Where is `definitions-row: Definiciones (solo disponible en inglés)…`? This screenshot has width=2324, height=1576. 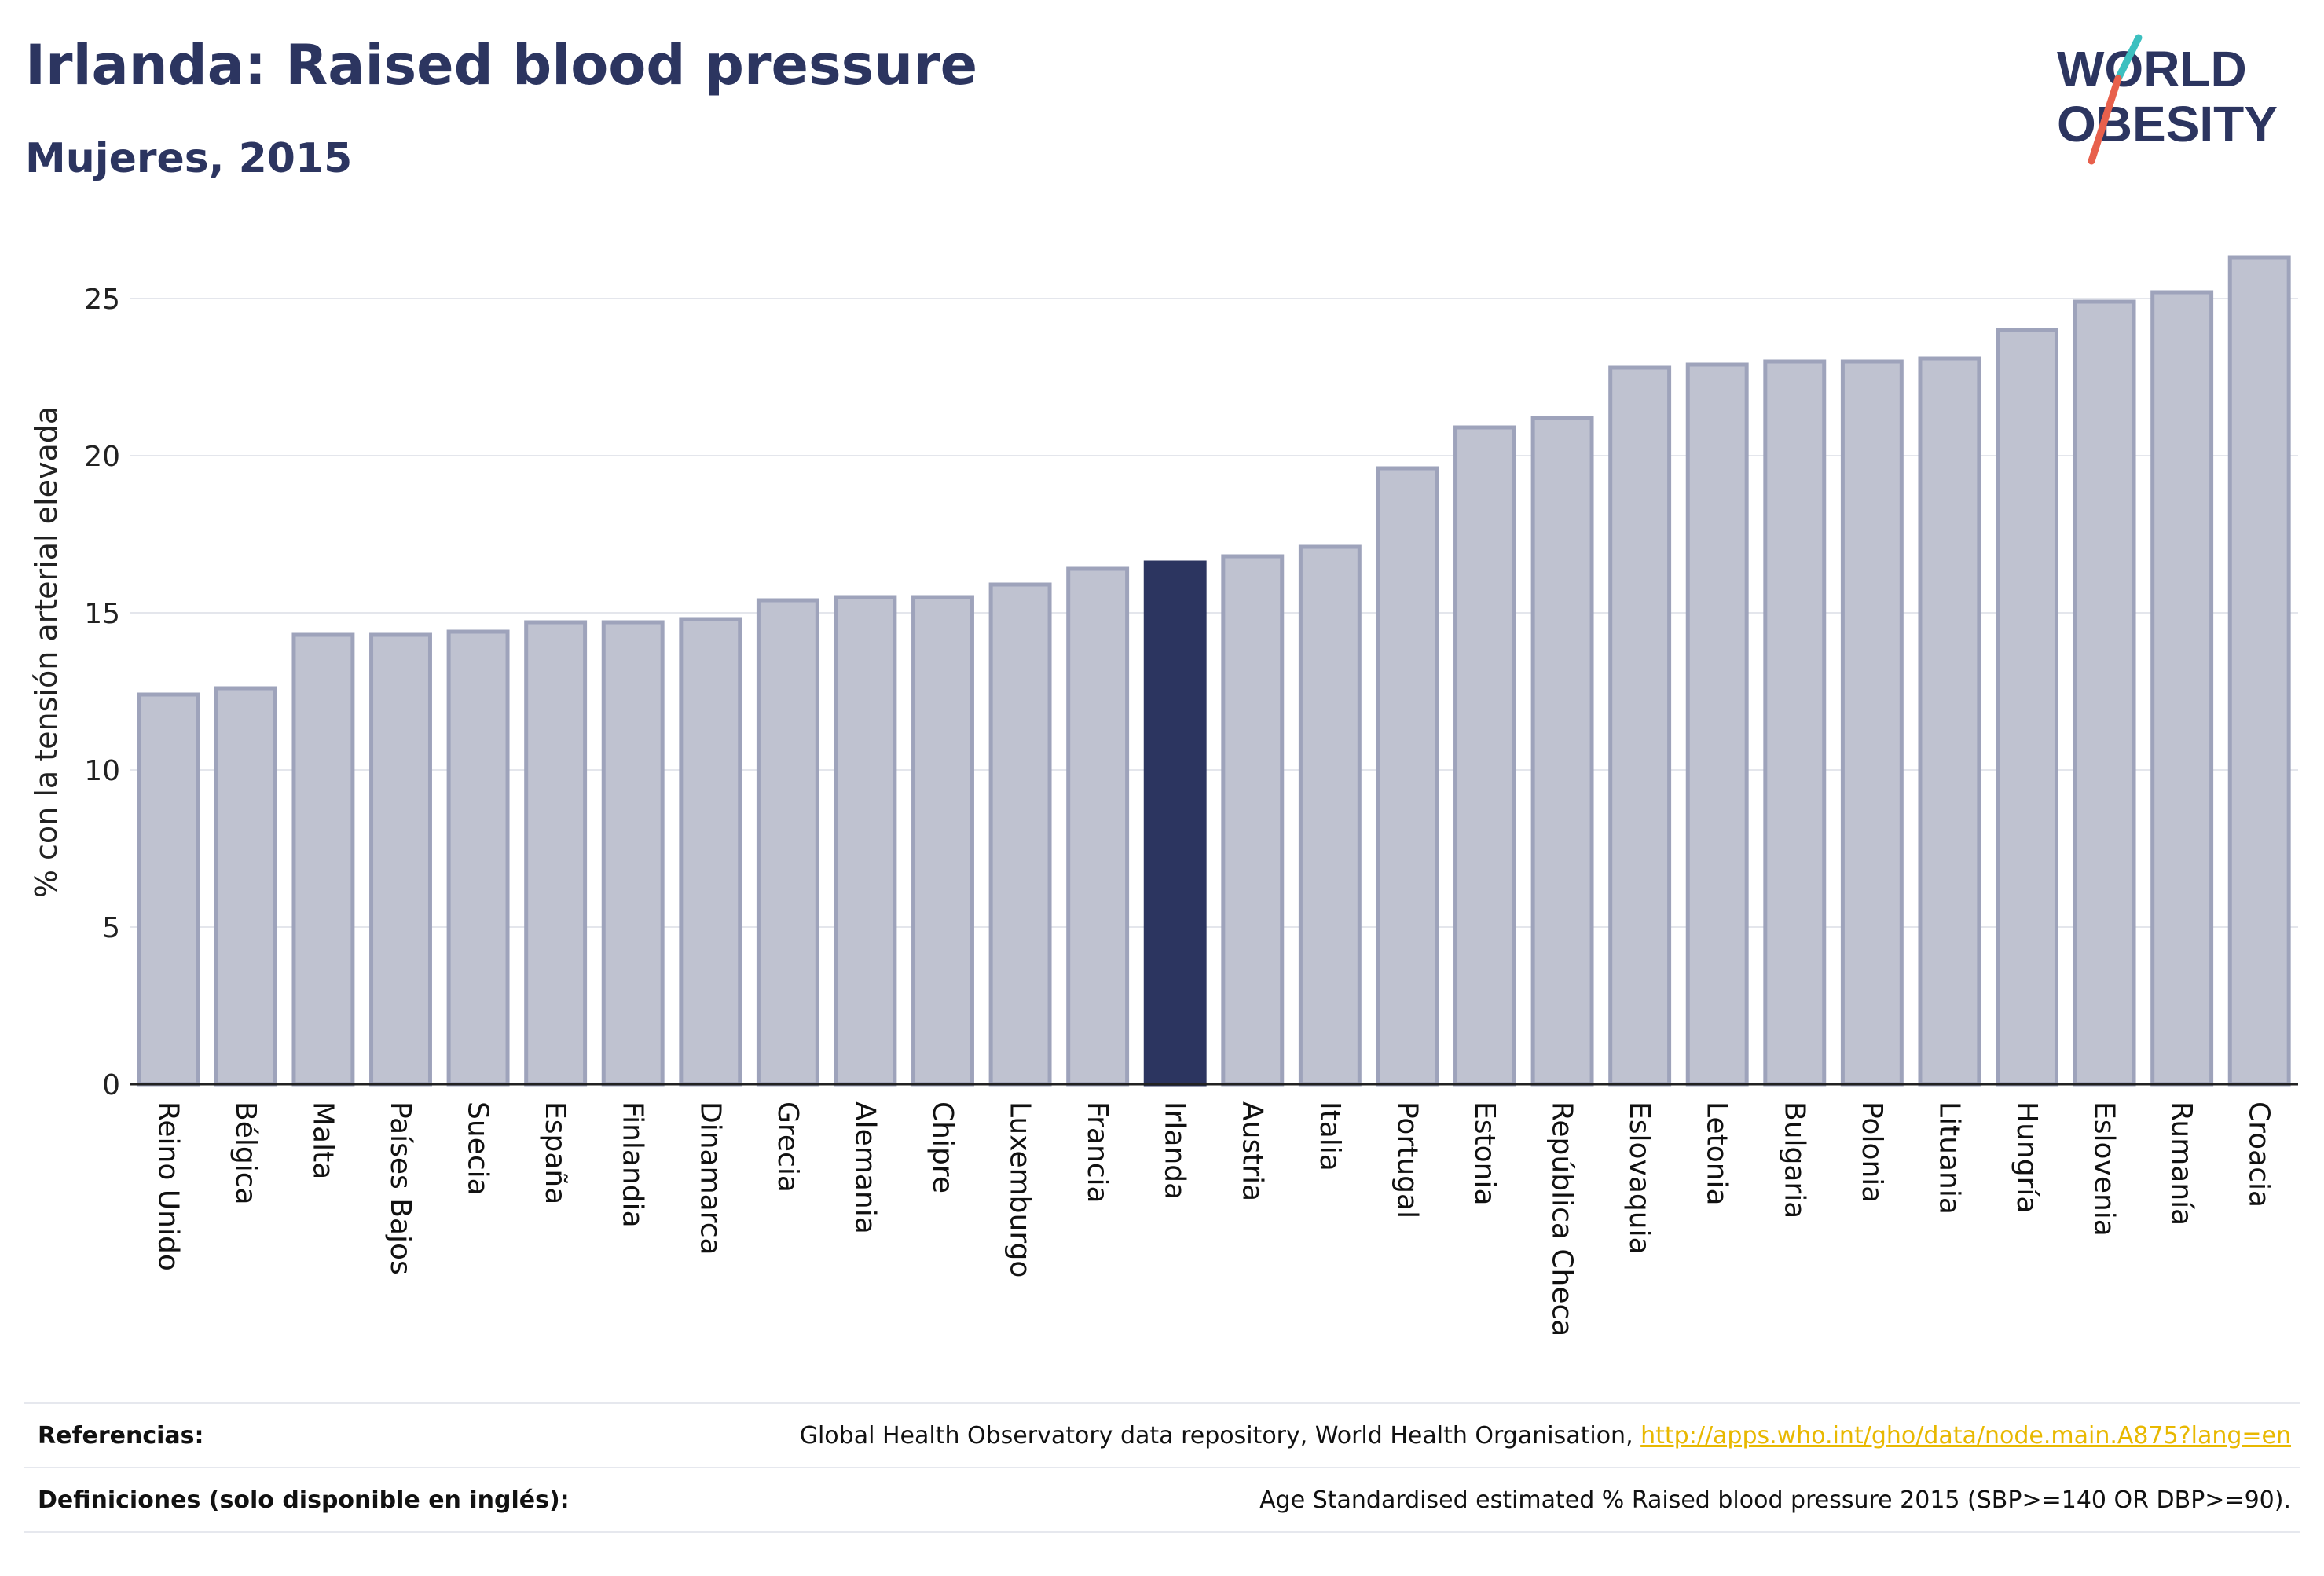
definitions-row: Definiciones (solo disponible en inglés)… is located at coordinates (1162, 1500).